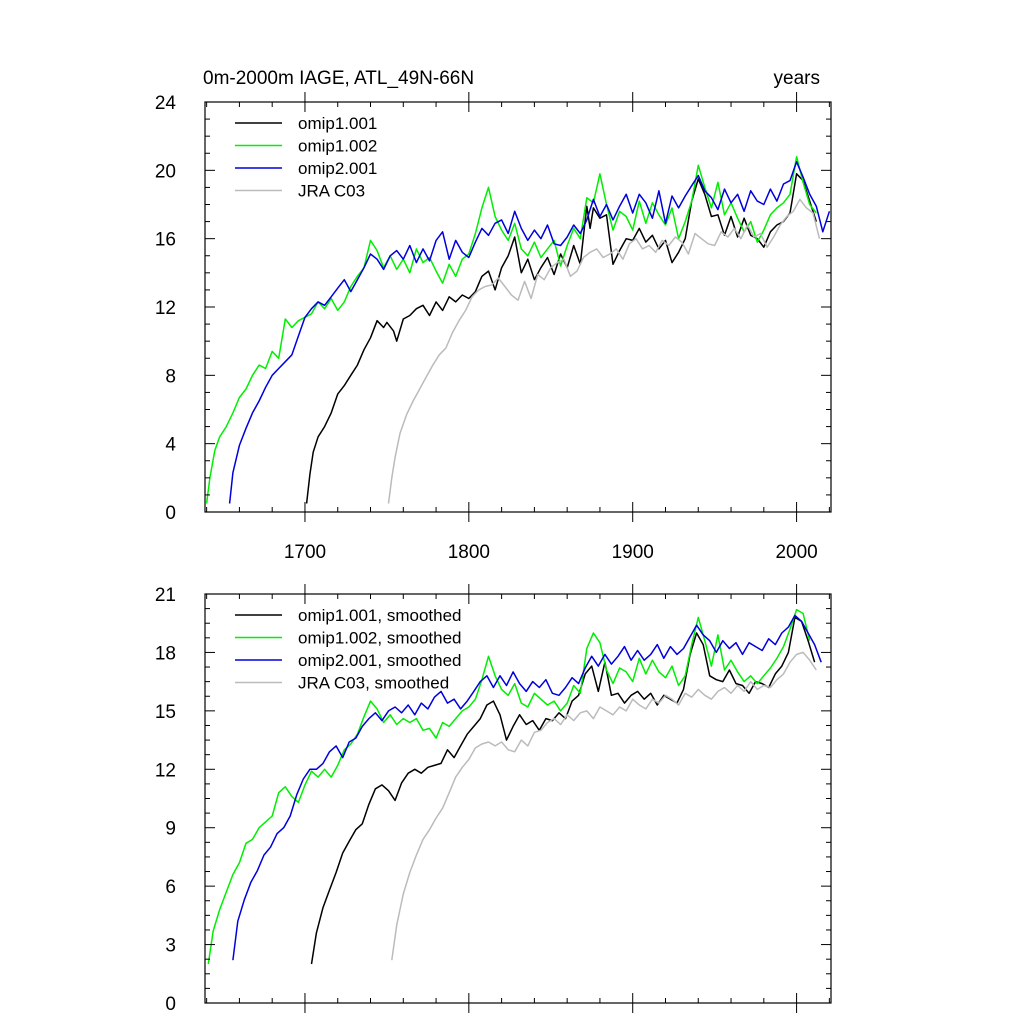  Describe the element at coordinates (166, 103) in the screenshot. I see `top-ytick-label: 24` at that location.